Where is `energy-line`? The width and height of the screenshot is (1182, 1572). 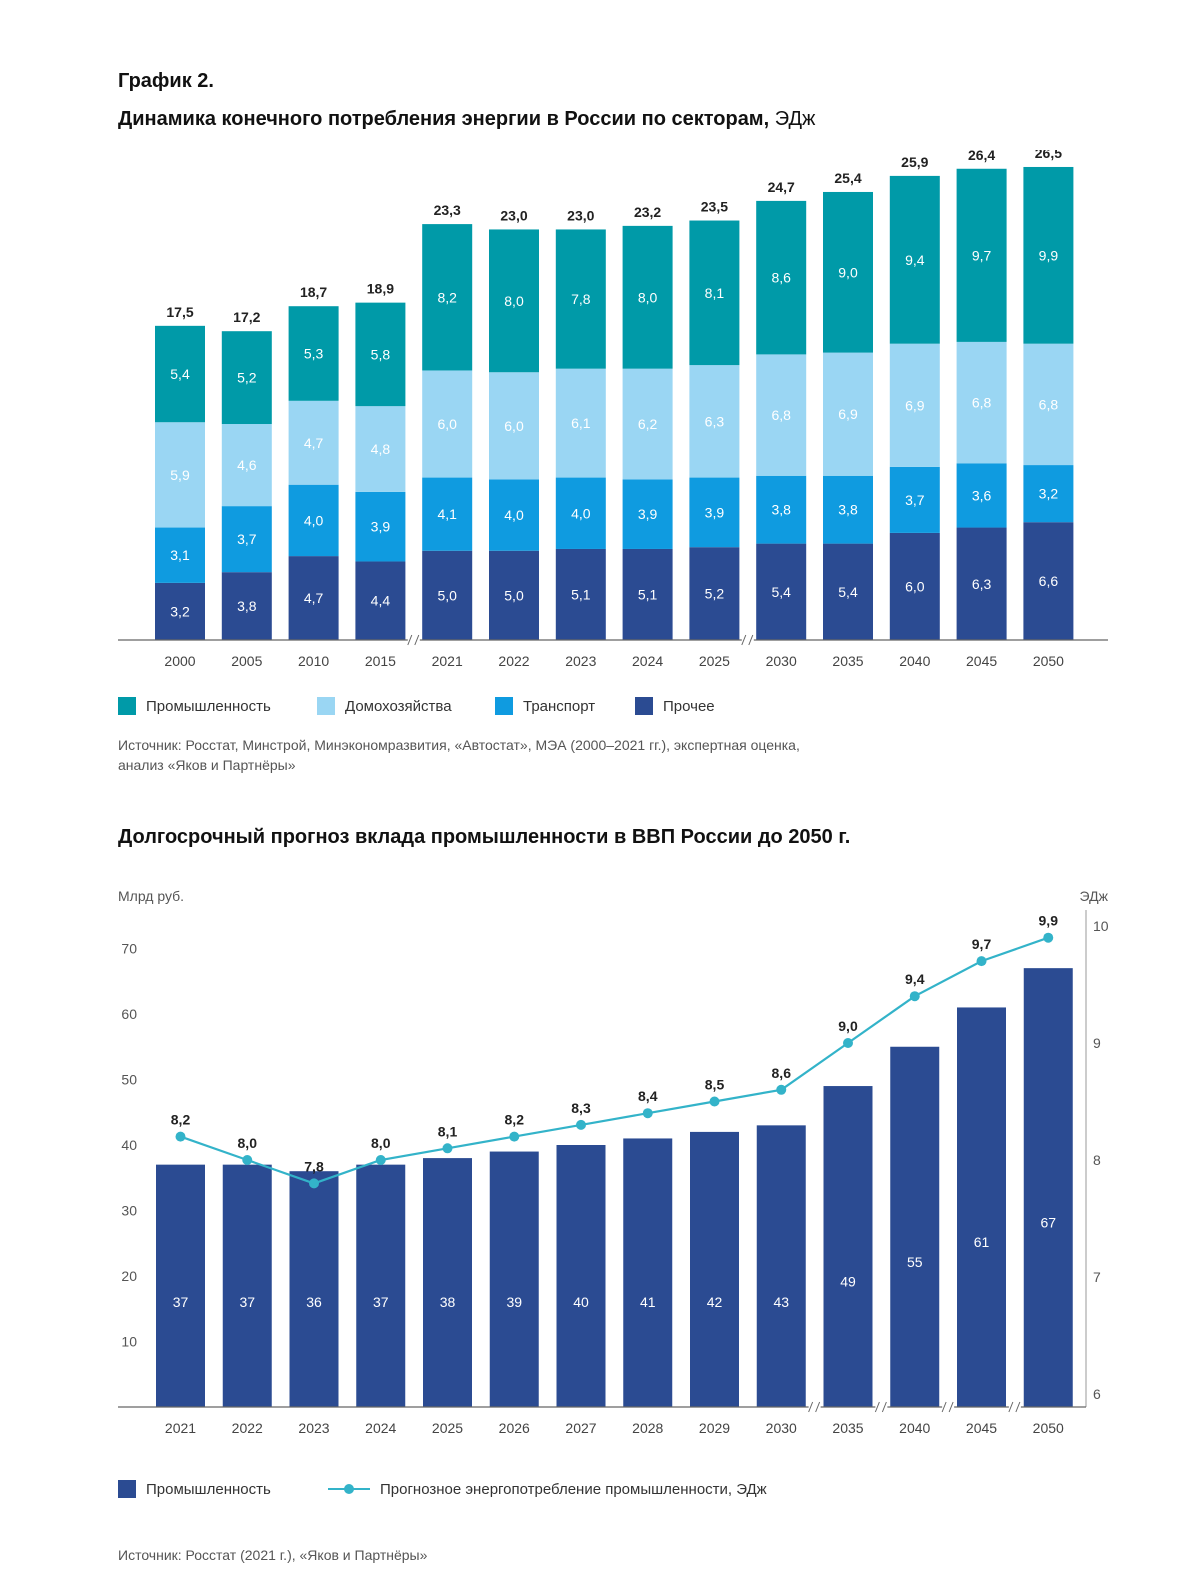
energy-line is located at coordinates (614, 1060).